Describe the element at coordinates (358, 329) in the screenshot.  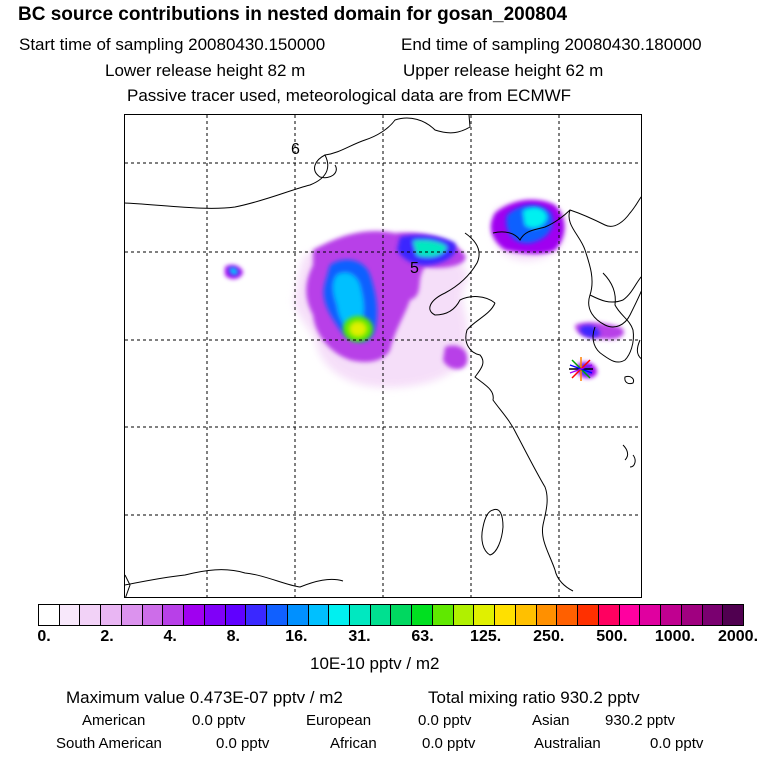
I see `plume-hotspot` at that location.